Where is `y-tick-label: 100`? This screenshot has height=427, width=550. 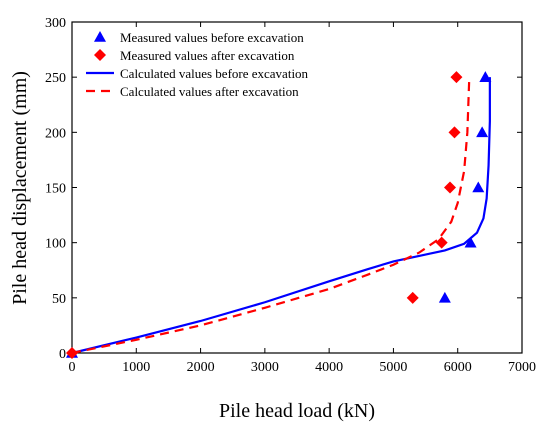
y-tick-label: 100 is located at coordinates (55, 244).